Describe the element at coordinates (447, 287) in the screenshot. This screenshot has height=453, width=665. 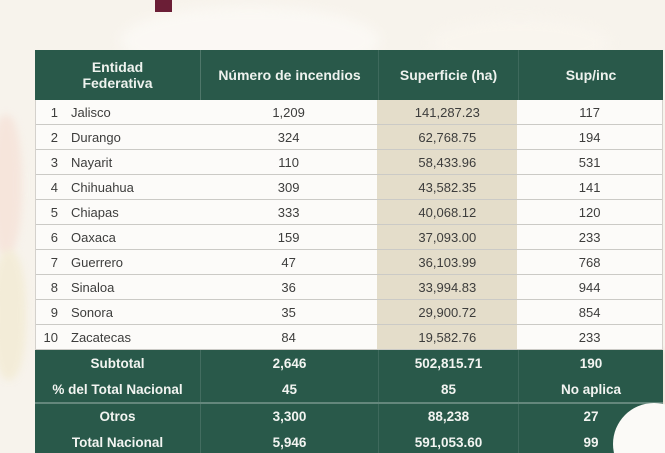
I see `superficie-cell: 33,994.83` at that location.